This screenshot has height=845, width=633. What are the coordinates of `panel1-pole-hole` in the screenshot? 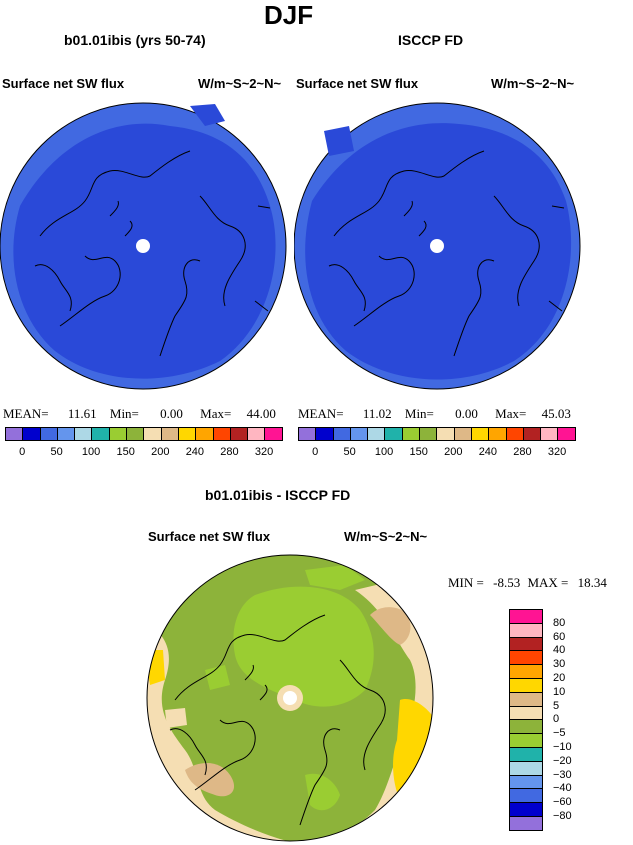 It's located at (143, 246).